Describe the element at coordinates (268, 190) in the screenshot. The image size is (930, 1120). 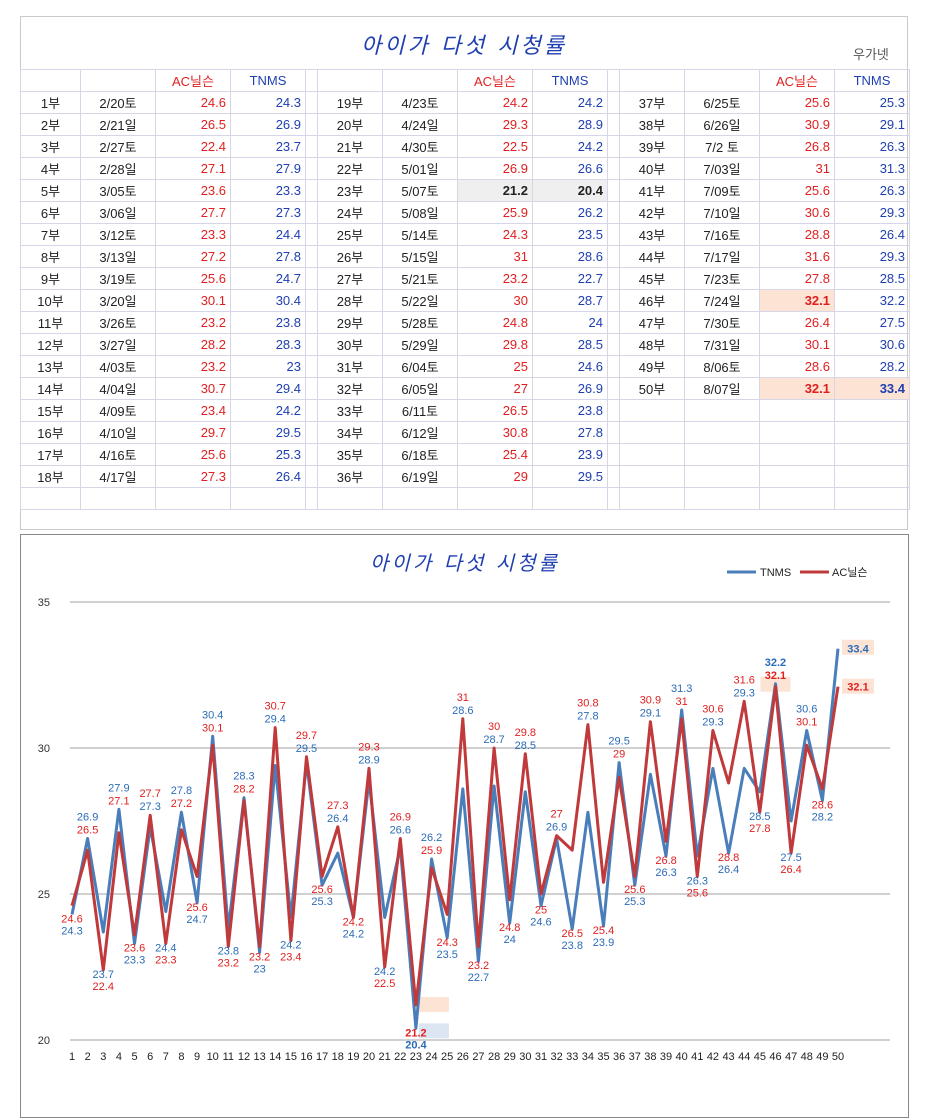
I see `tnms-cell: 23.3` at that location.